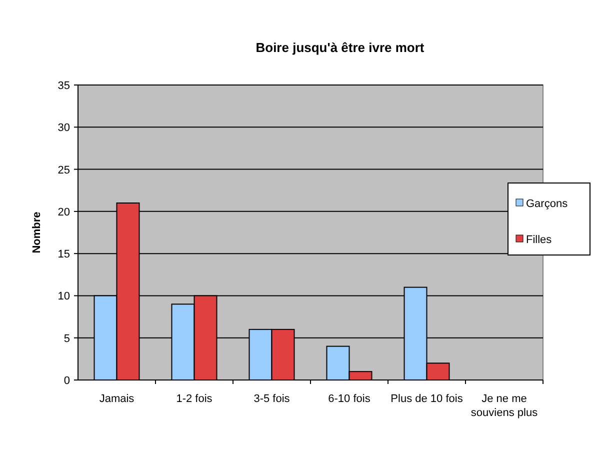 The image size is (600, 452). I want to click on y-tick-label: 20, so click(64, 212).